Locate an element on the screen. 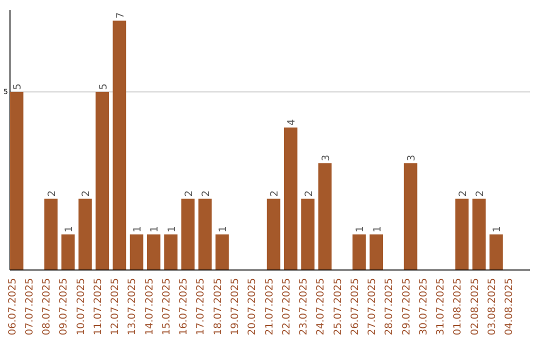  x-tick-label: 19.07.2025 is located at coordinates (235, 307).